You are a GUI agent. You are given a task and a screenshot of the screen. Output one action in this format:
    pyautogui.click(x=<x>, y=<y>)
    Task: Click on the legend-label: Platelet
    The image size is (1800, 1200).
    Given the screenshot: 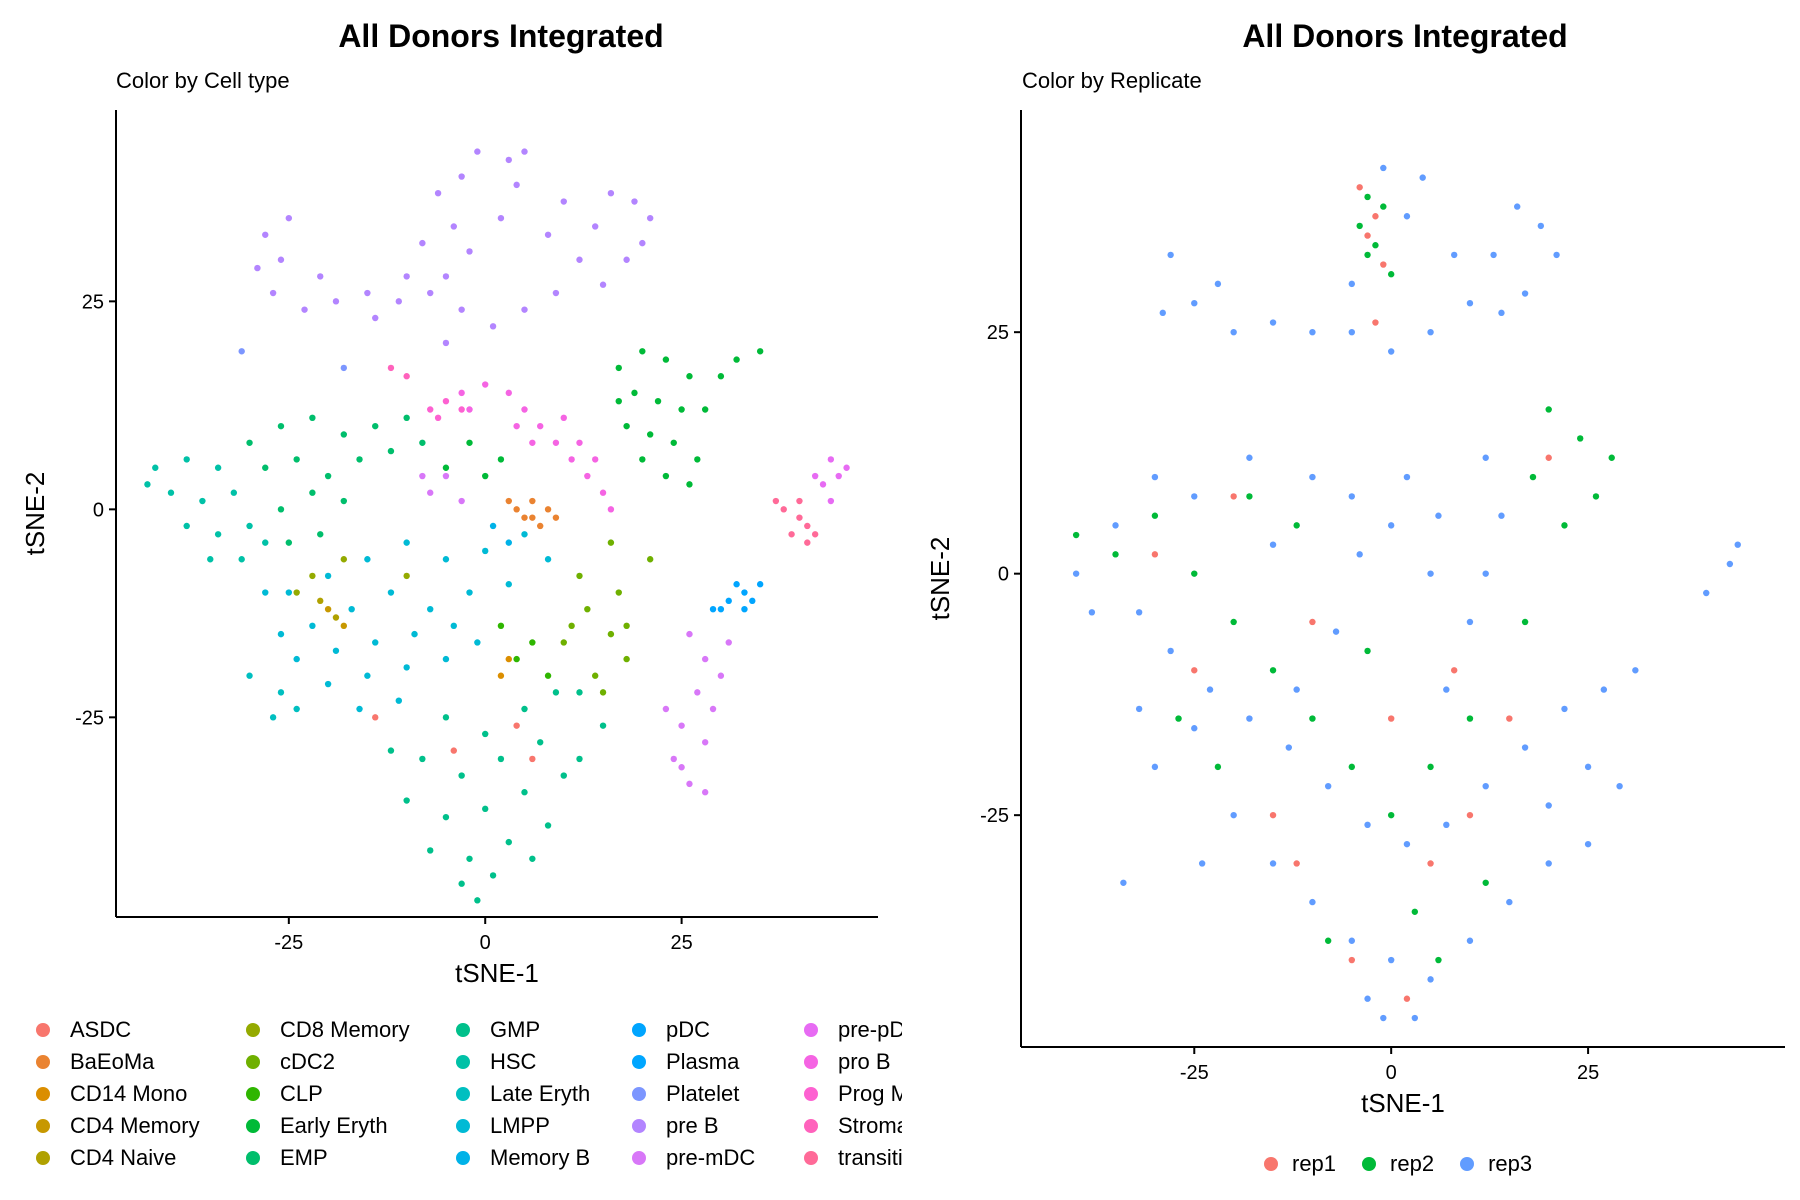 What is the action you would take?
    pyautogui.click(x=703, y=1093)
    